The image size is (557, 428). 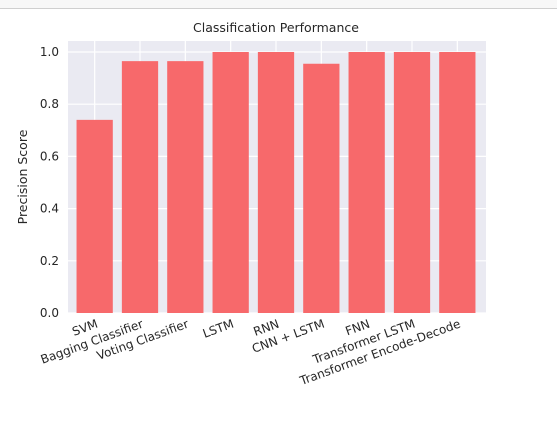 What do you see at coordinates (49, 261) in the screenshot?
I see `y-tick-label: 0.2` at bounding box center [49, 261].